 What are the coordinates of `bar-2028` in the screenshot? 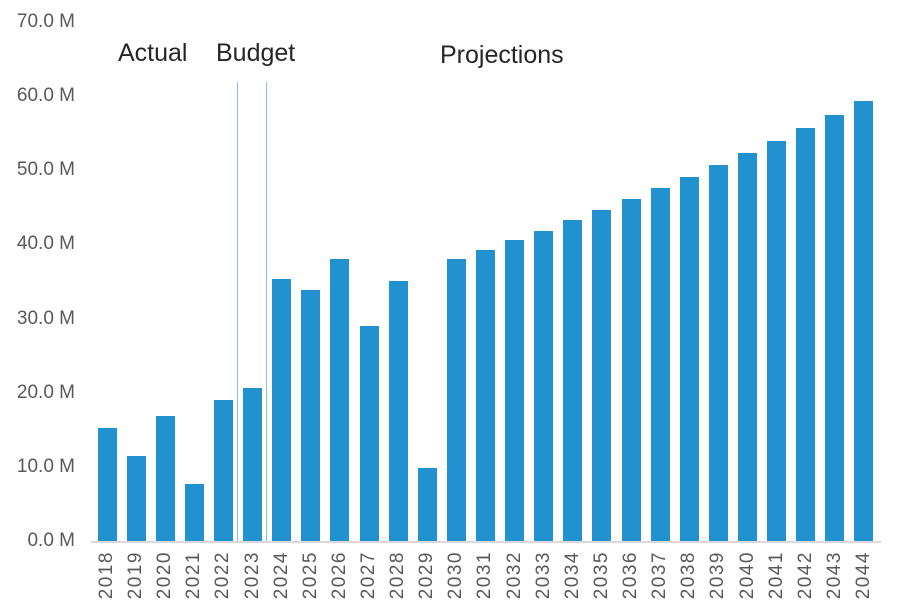 It's located at (398, 410).